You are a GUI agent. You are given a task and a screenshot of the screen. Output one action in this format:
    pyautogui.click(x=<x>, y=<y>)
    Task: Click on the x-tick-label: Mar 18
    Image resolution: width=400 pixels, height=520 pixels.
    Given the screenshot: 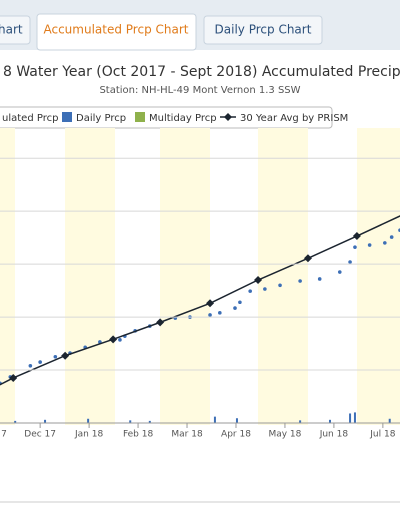 What is the action you would take?
    pyautogui.click(x=187, y=435)
    